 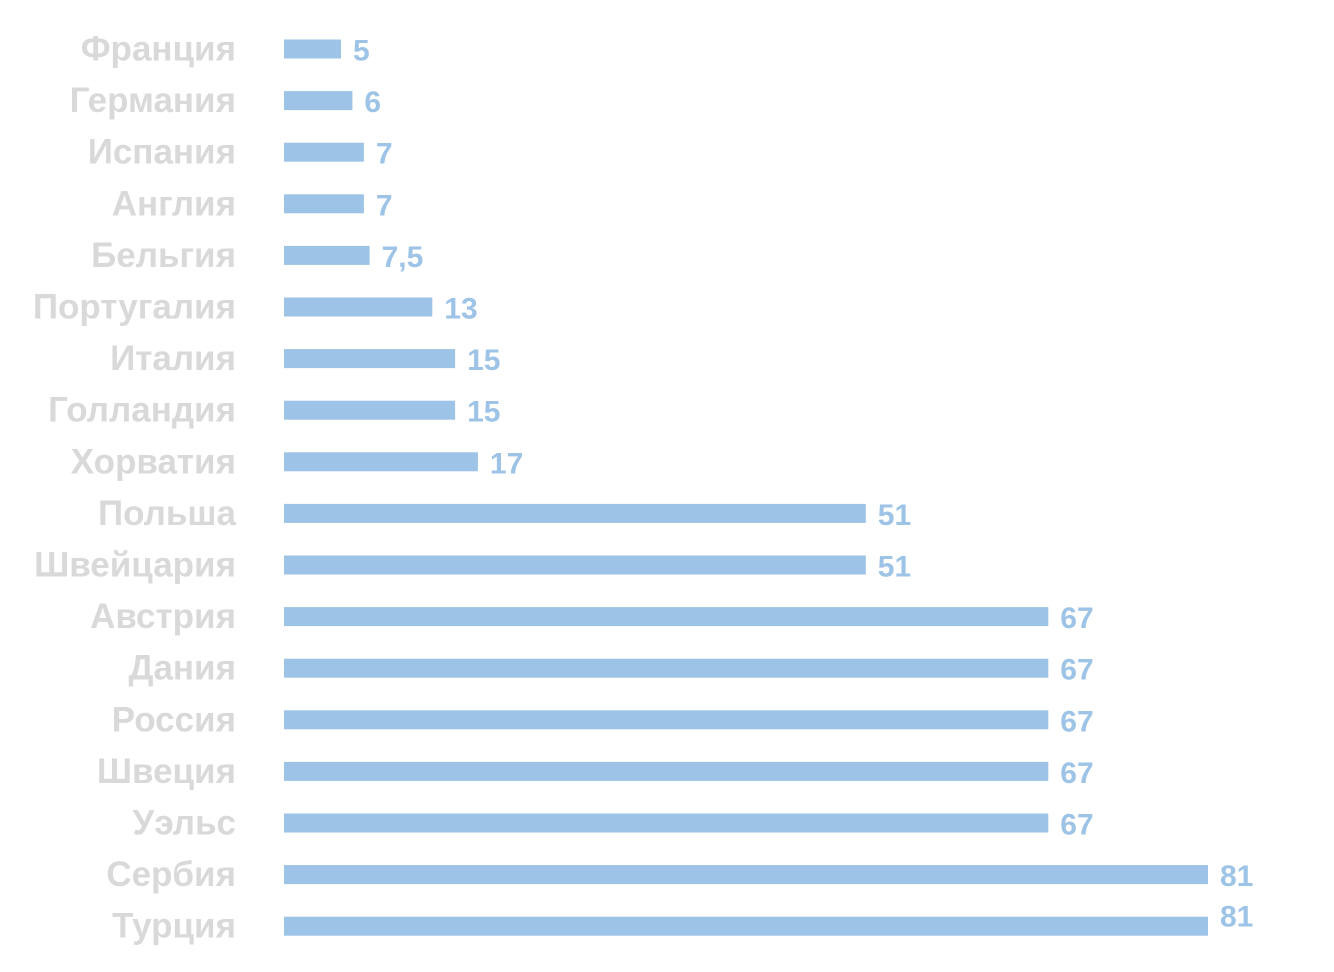 What do you see at coordinates (153, 461) in the screenshot?
I see `category-label: Хорватия` at bounding box center [153, 461].